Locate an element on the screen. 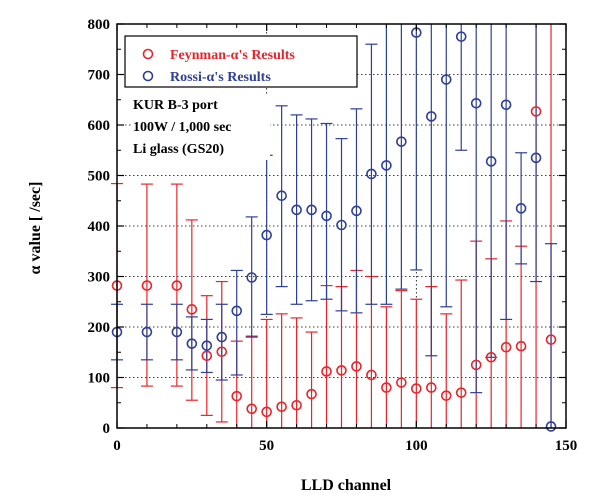 This screenshot has width=590, height=498. y-tick-label: 200 is located at coordinates (99, 328).